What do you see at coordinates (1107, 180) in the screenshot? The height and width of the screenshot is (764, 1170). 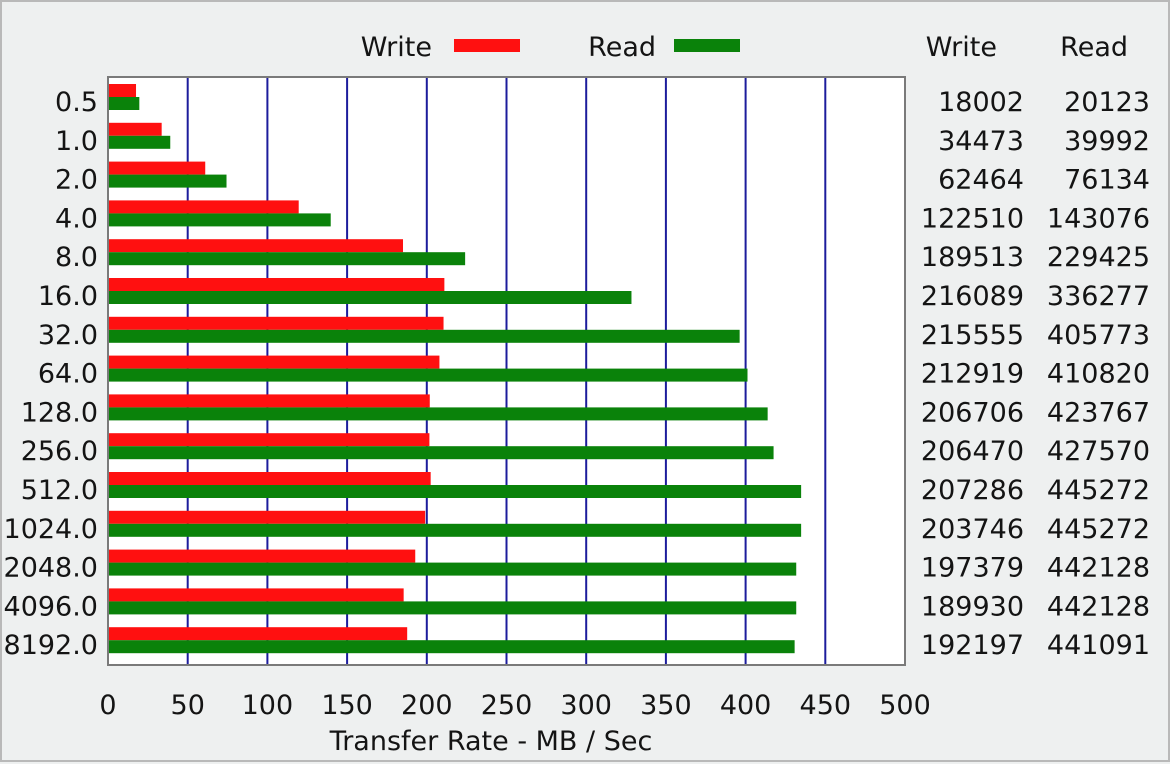 I see `read-value: 76134` at bounding box center [1107, 180].